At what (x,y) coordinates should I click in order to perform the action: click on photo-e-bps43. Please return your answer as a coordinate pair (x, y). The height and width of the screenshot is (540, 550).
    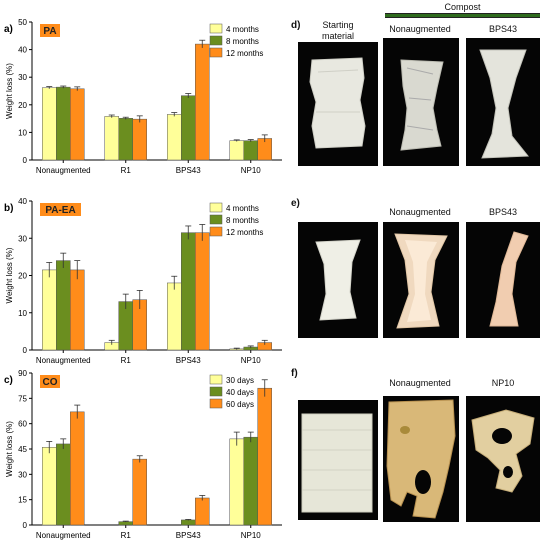
    Looking at the image, I should click on (503, 280).